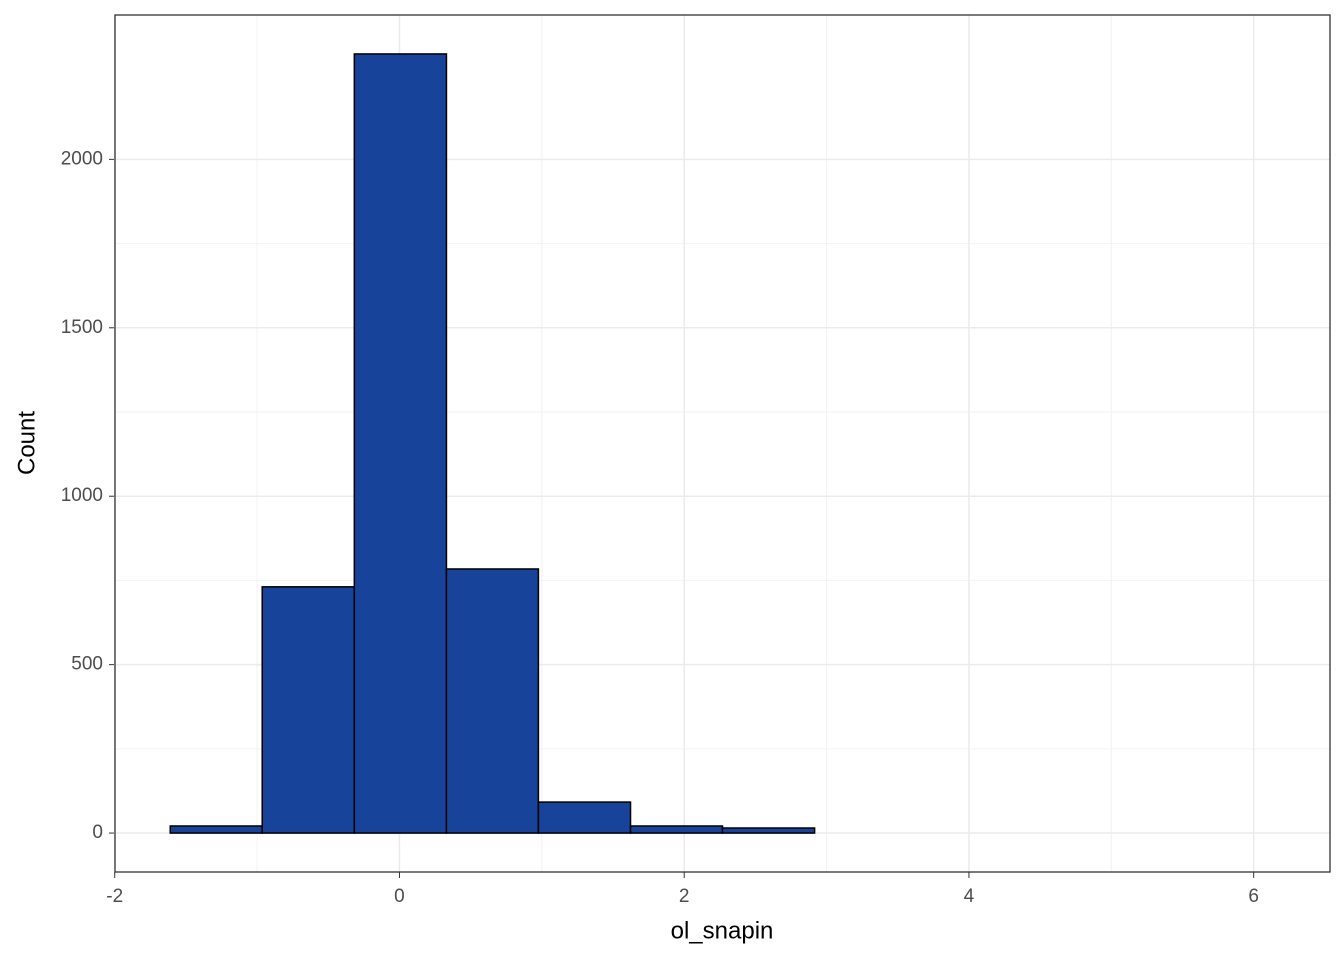 This screenshot has height=960, width=1344. I want to click on y-tick-label: 1500, so click(82, 327).